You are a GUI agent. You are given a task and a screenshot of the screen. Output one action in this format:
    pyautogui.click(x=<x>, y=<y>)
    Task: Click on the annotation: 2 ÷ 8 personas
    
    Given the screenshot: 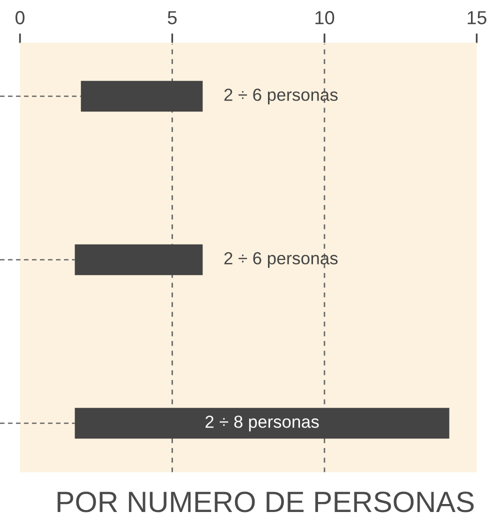 What is the action you would take?
    pyautogui.click(x=262, y=424)
    